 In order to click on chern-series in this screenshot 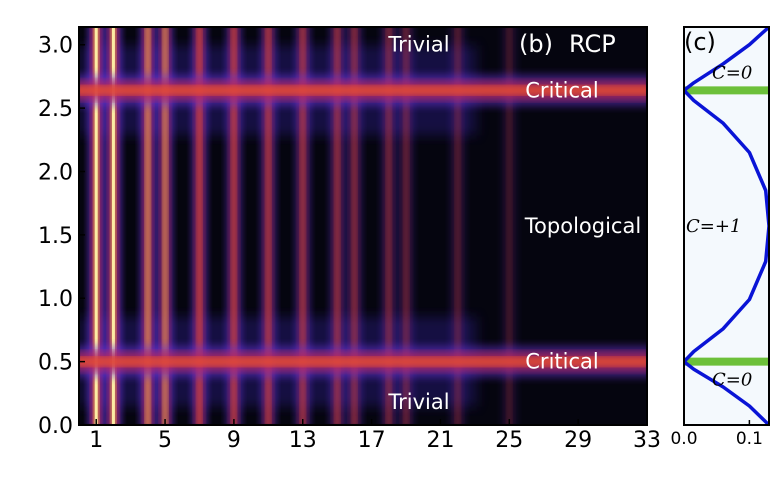, I will do `click(726, 226)`.